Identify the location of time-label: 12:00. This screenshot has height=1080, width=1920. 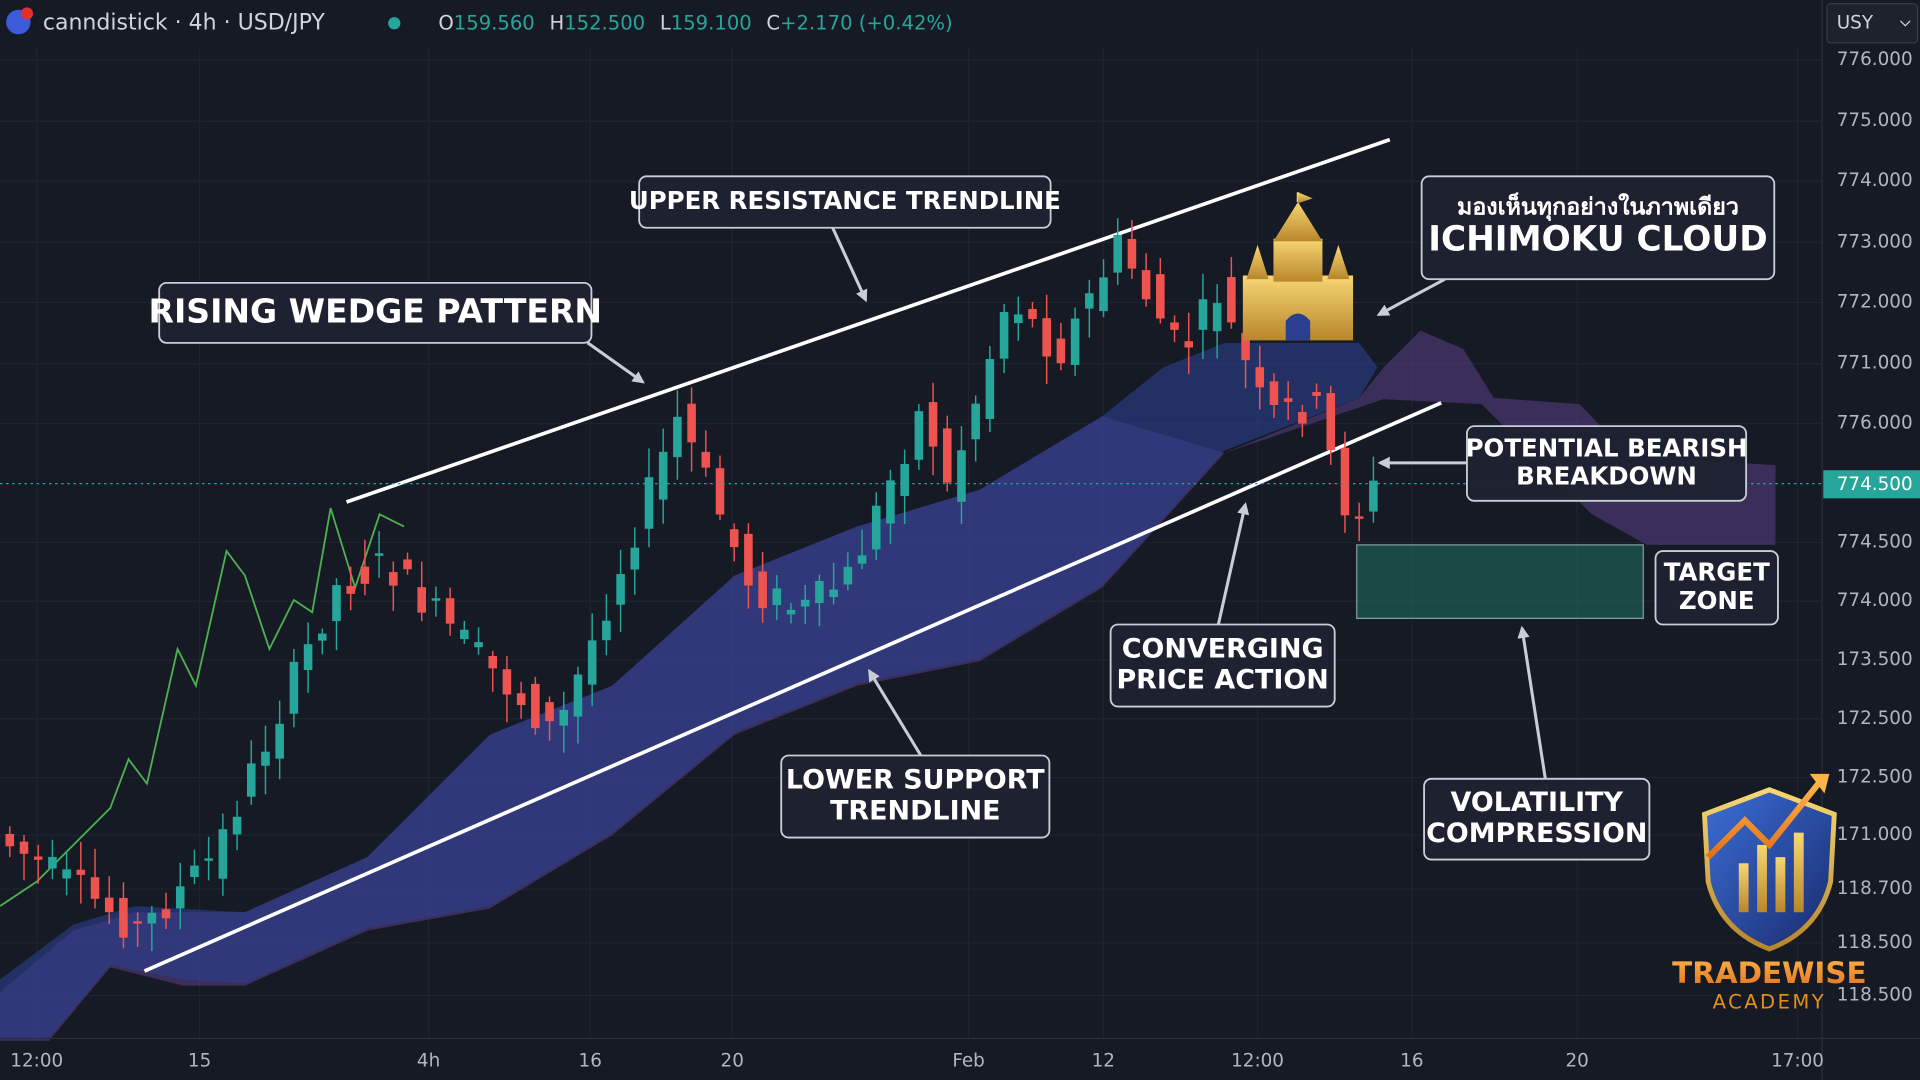
(36, 1061).